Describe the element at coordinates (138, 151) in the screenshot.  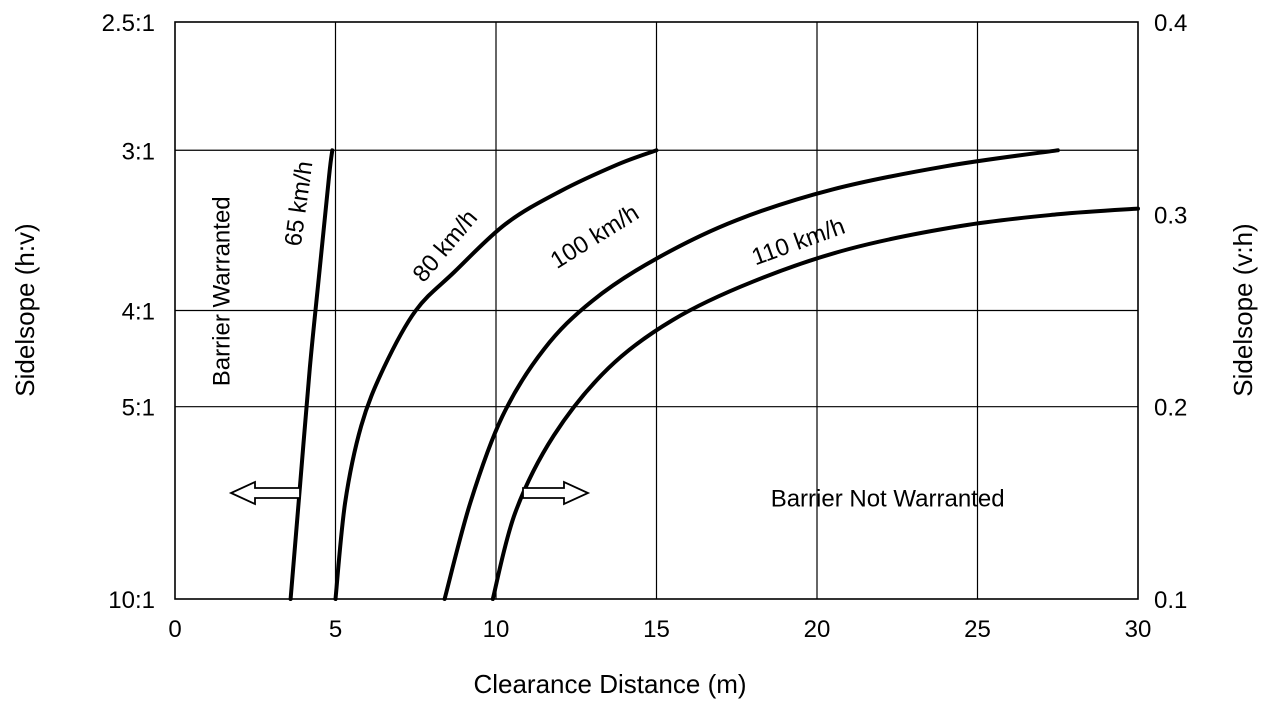
I see `y-left-tick-label: 3:1` at that location.